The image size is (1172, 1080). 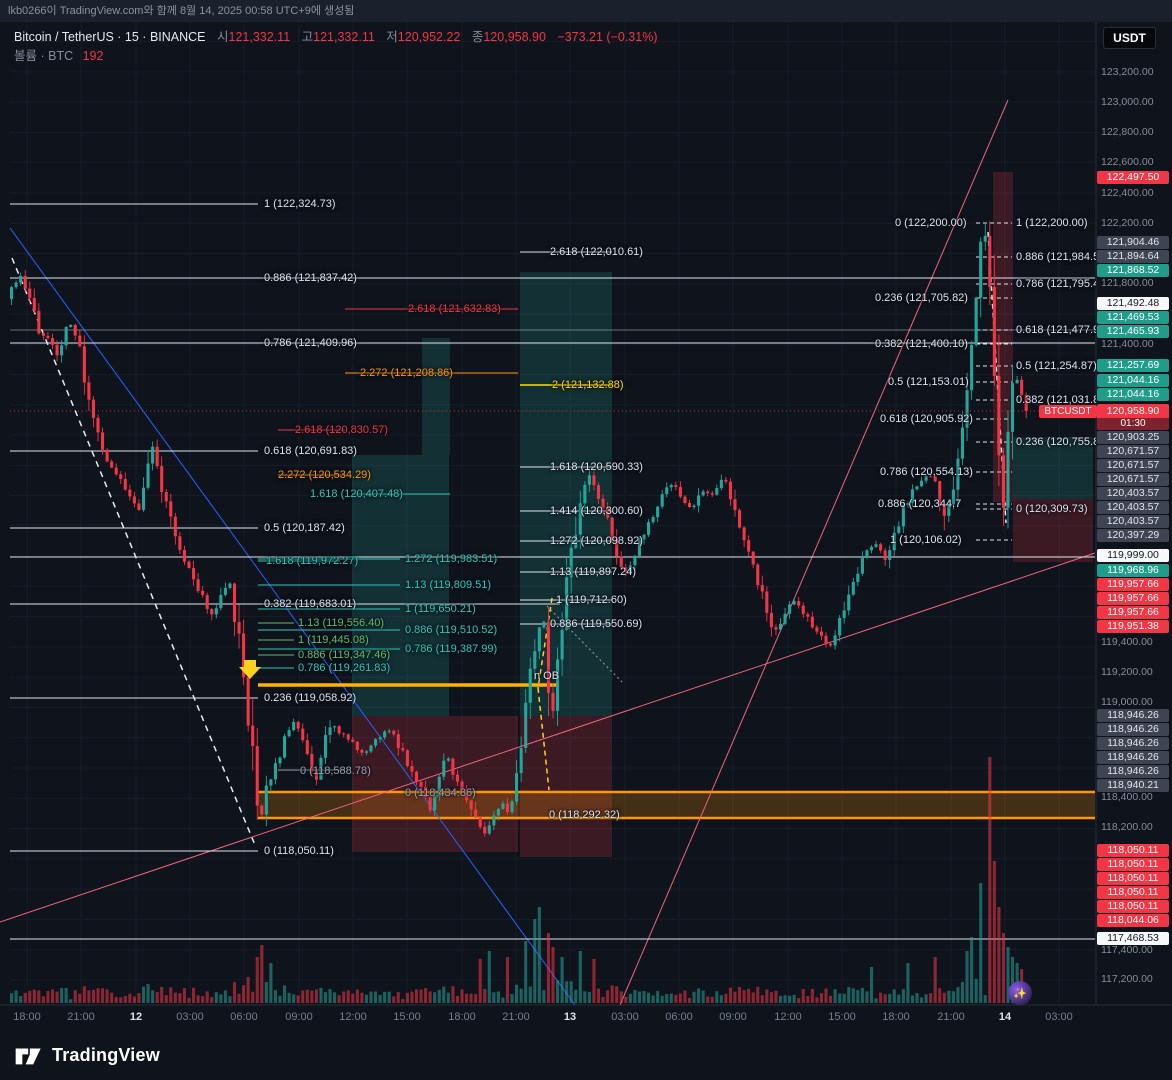 What do you see at coordinates (1127, 344) in the screenshot?
I see `price-scale-label: 121,400.00` at bounding box center [1127, 344].